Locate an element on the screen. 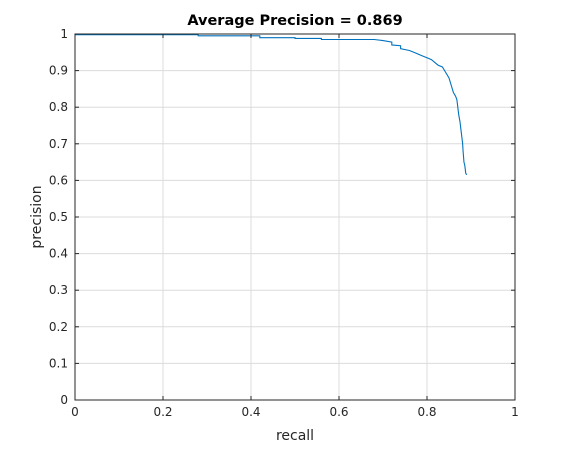  y-tick-label: 0.1 is located at coordinates (58, 363).